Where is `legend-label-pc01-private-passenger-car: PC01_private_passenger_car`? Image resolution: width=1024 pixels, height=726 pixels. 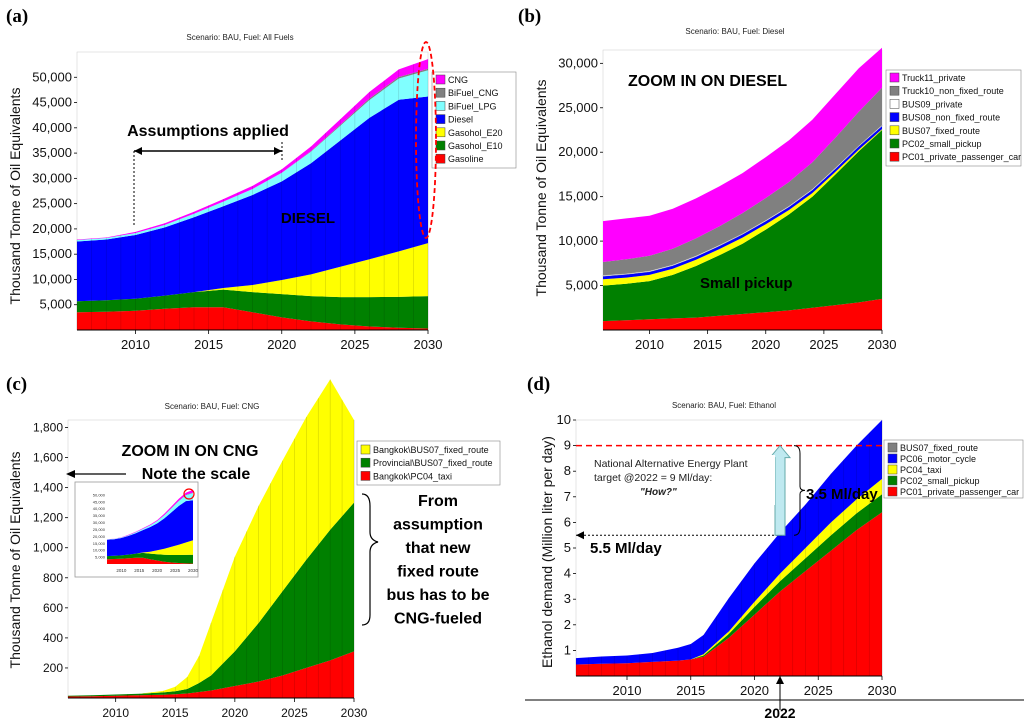 legend-label-pc01-private-passenger-car: PC01_private_passenger_car is located at coordinates (961, 157).